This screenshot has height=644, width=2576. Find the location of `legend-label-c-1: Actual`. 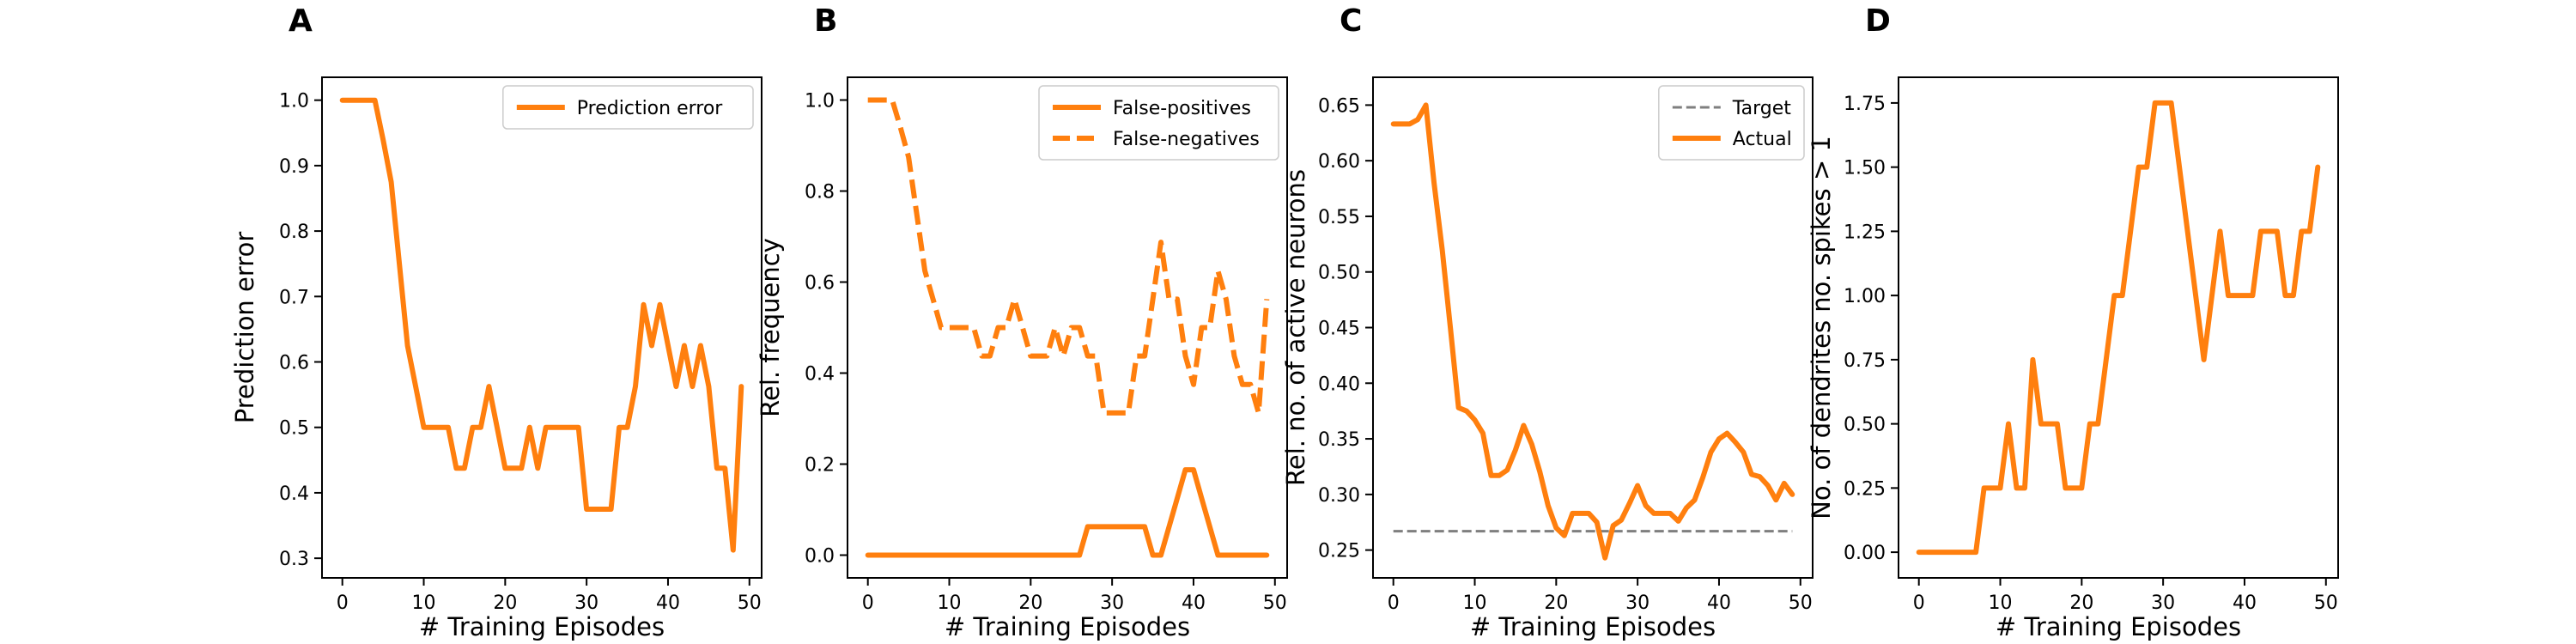

legend-label-c-1: Actual is located at coordinates (1762, 139).